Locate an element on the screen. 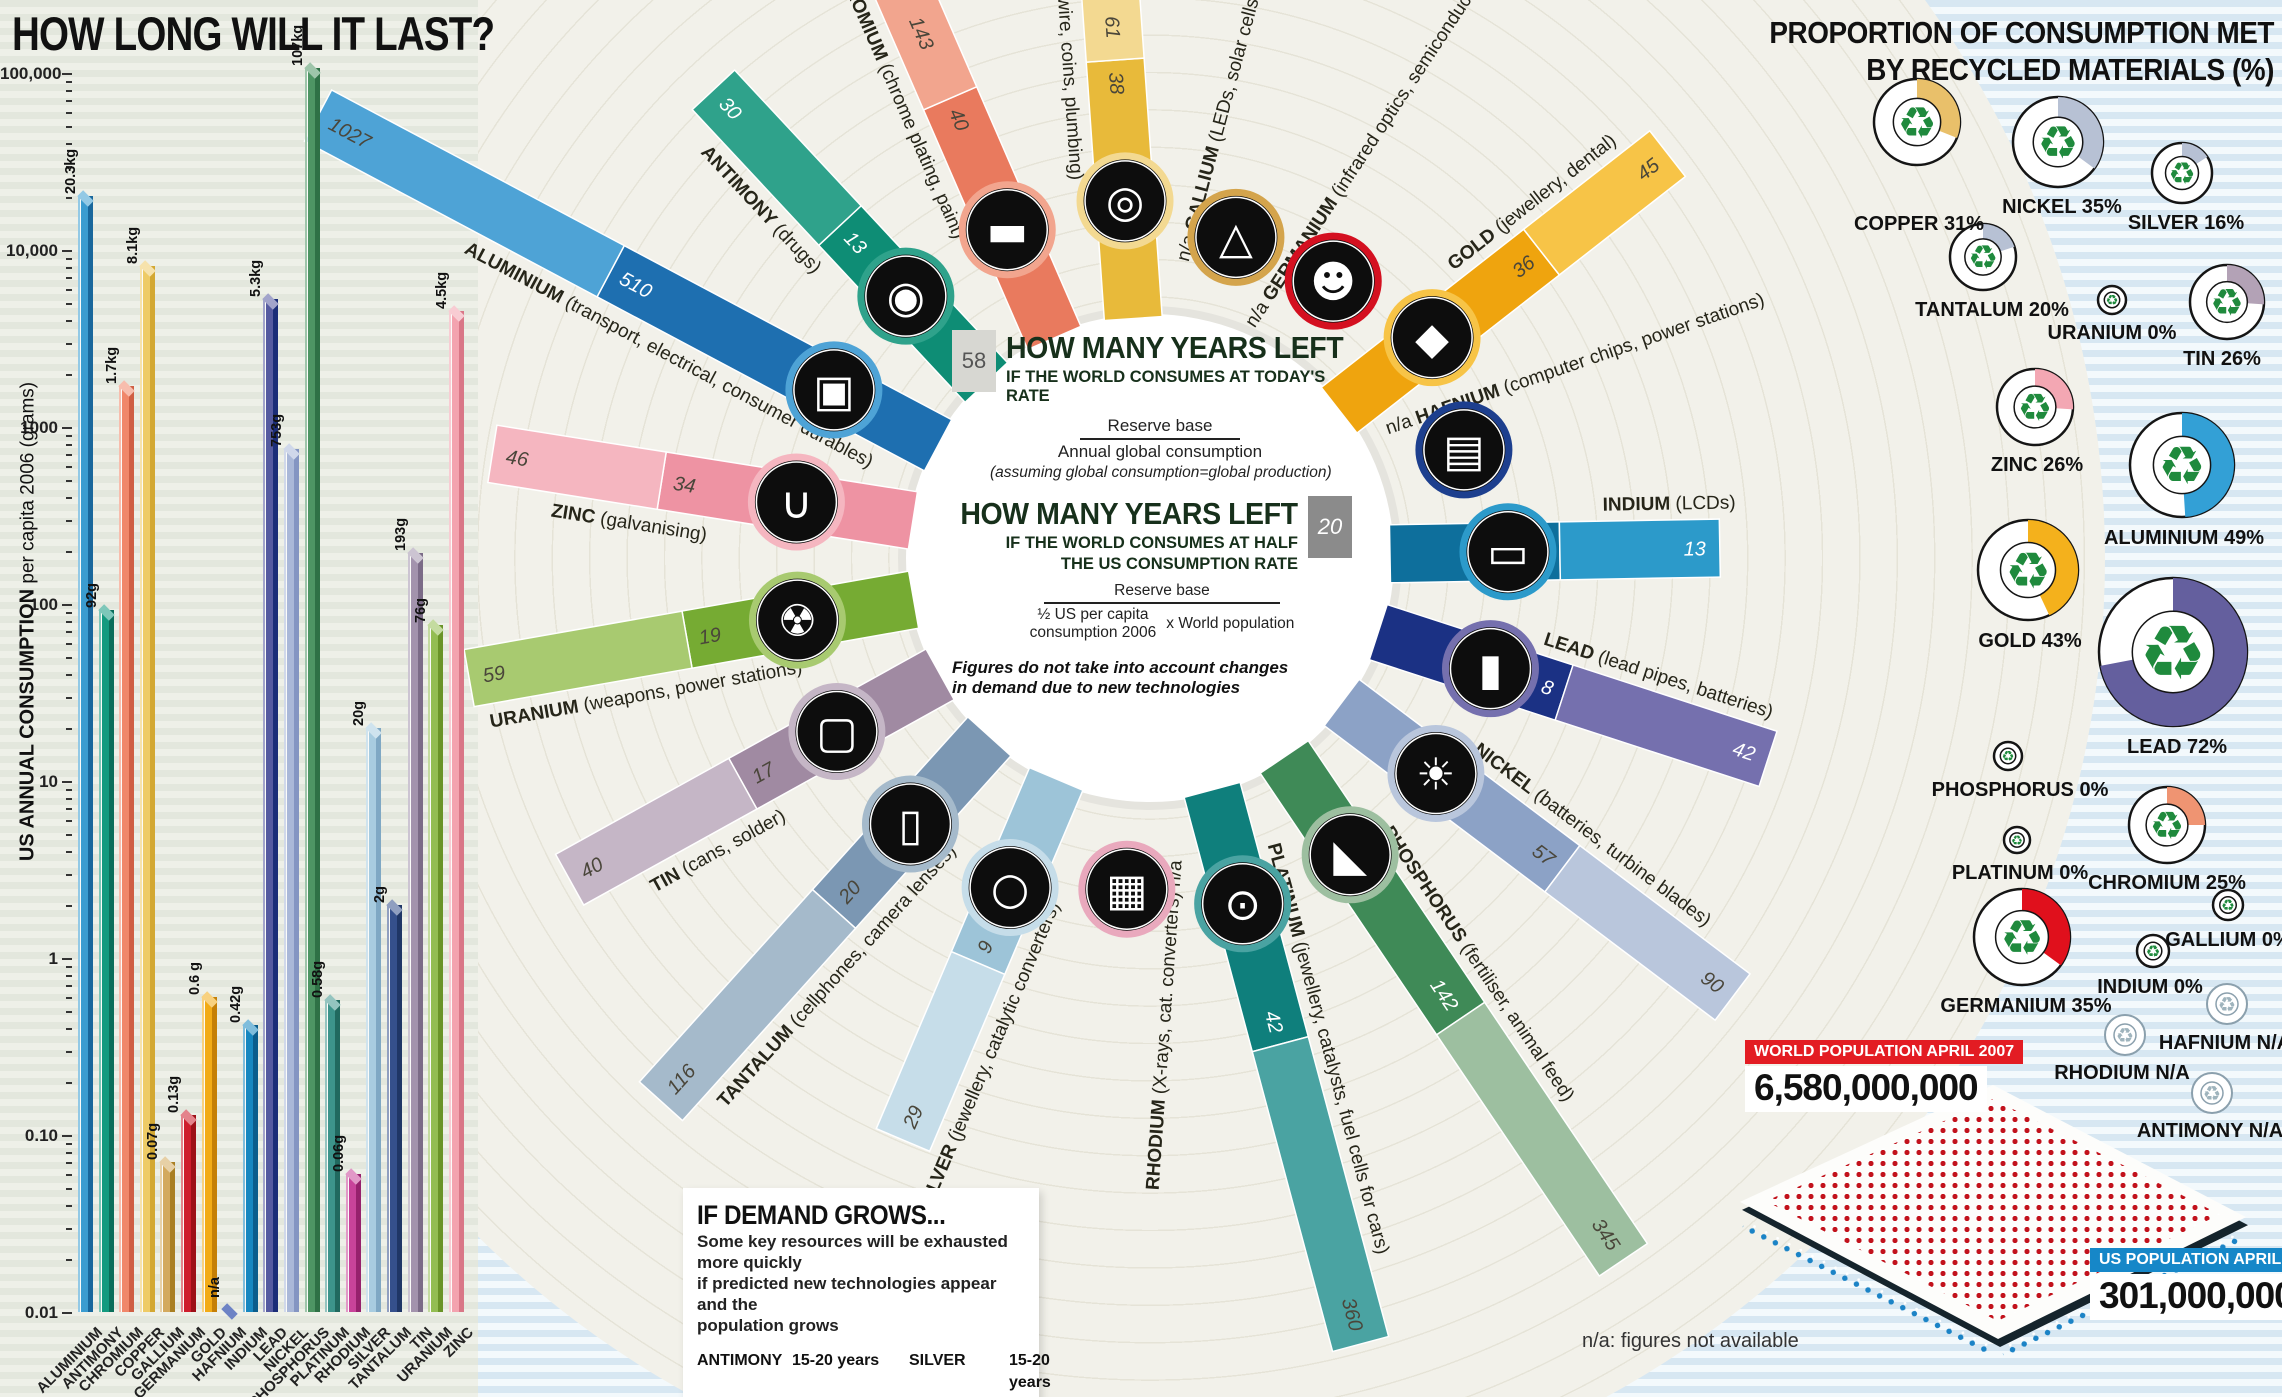  us-population-value: 301,000,000 is located at coordinates (2186, 1297).